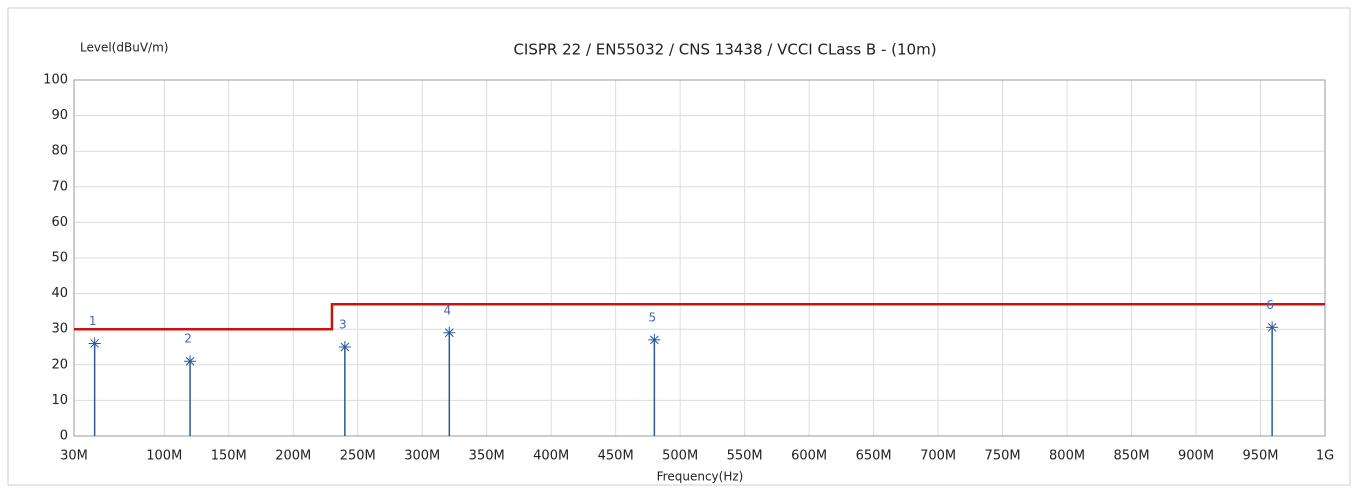 The image size is (1359, 493). What do you see at coordinates (124, 48) in the screenshot?
I see `y-axis-label: Level(dBuV/m)` at bounding box center [124, 48].